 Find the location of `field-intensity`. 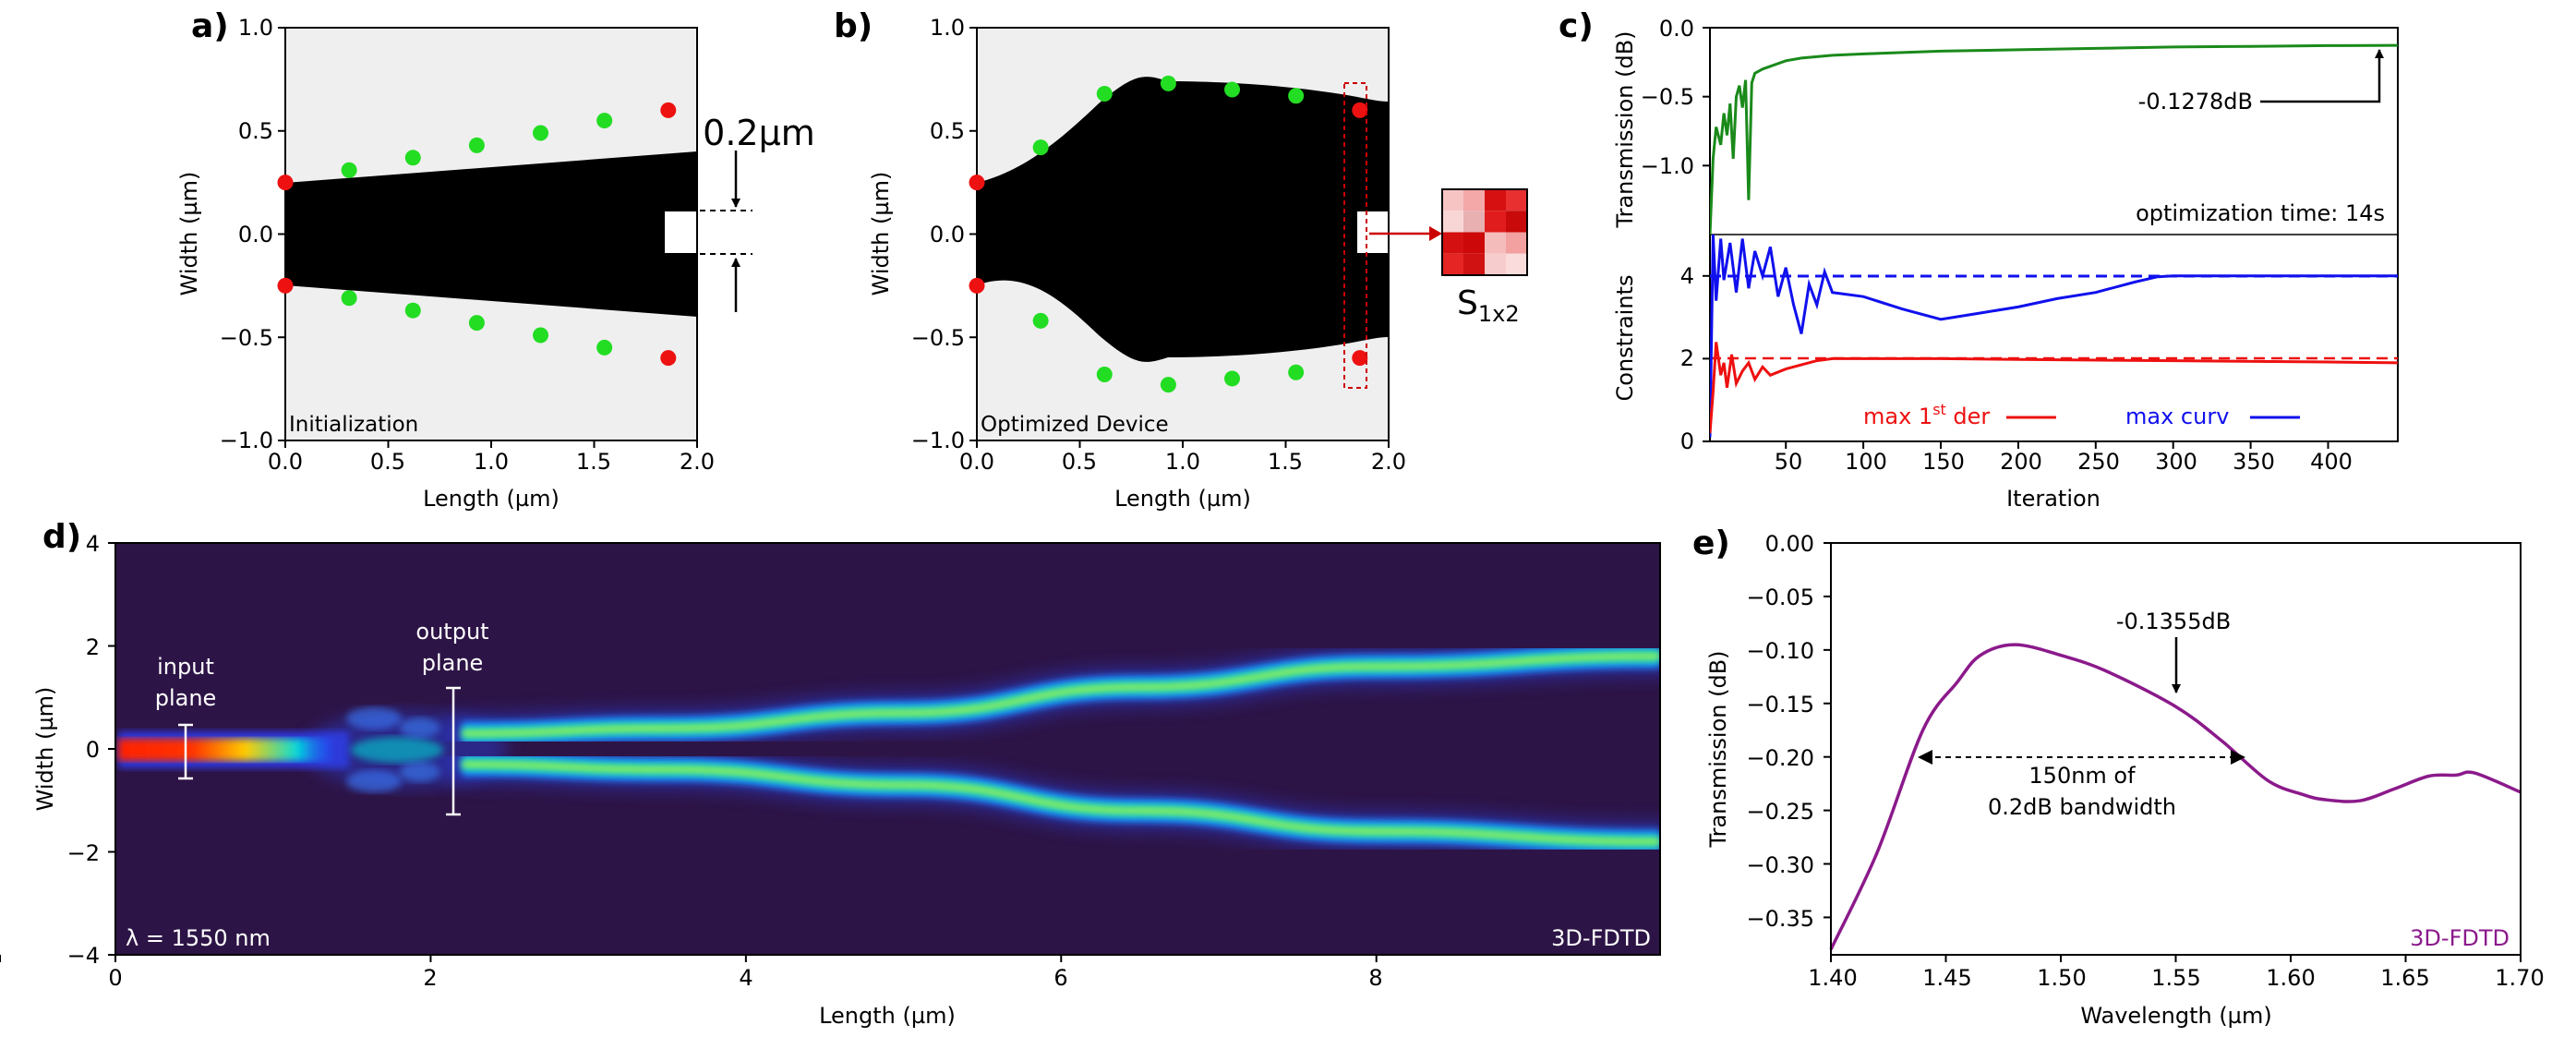

field-intensity is located at coordinates (889, 748).